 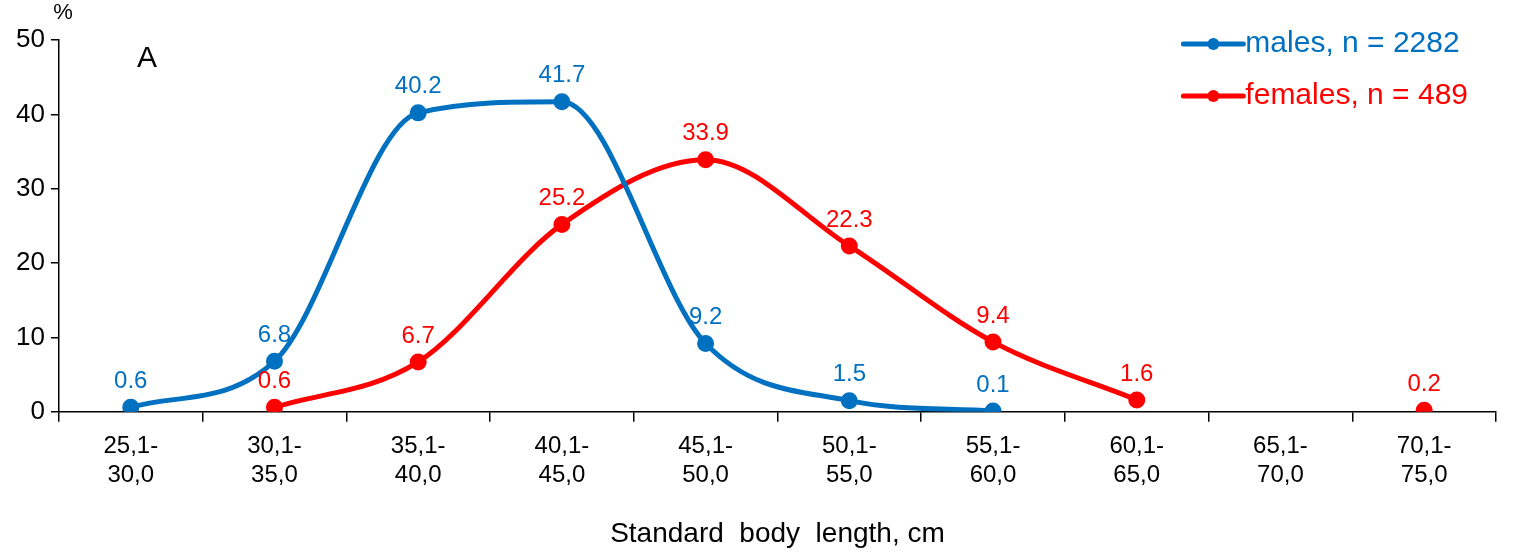 What do you see at coordinates (1137, 458) in the screenshot?
I see `x-tick-label: 60,1-65,0` at bounding box center [1137, 458].